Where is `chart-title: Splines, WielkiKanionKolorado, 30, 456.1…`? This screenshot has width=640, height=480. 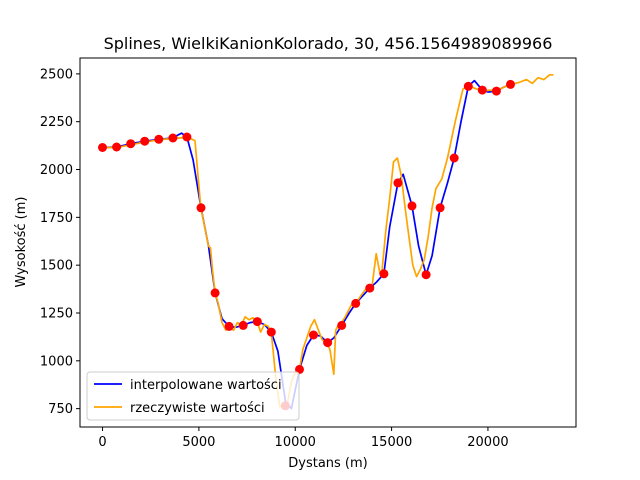
chart-title: Splines, WielkiKanionKolorado, 30, 456.1… is located at coordinates (328, 43).